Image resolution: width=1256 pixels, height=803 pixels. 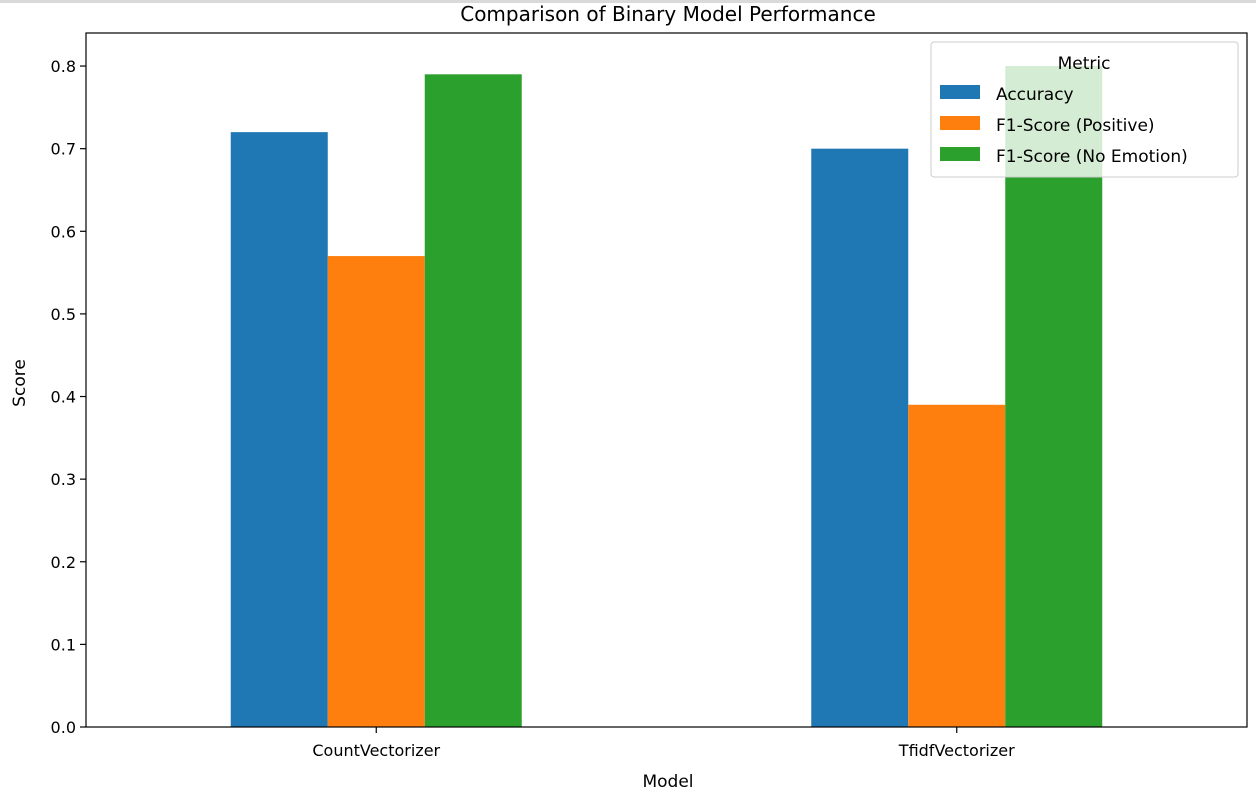 What do you see at coordinates (376, 750) in the screenshot?
I see `x-tick-label: CountVectorizer` at bounding box center [376, 750].